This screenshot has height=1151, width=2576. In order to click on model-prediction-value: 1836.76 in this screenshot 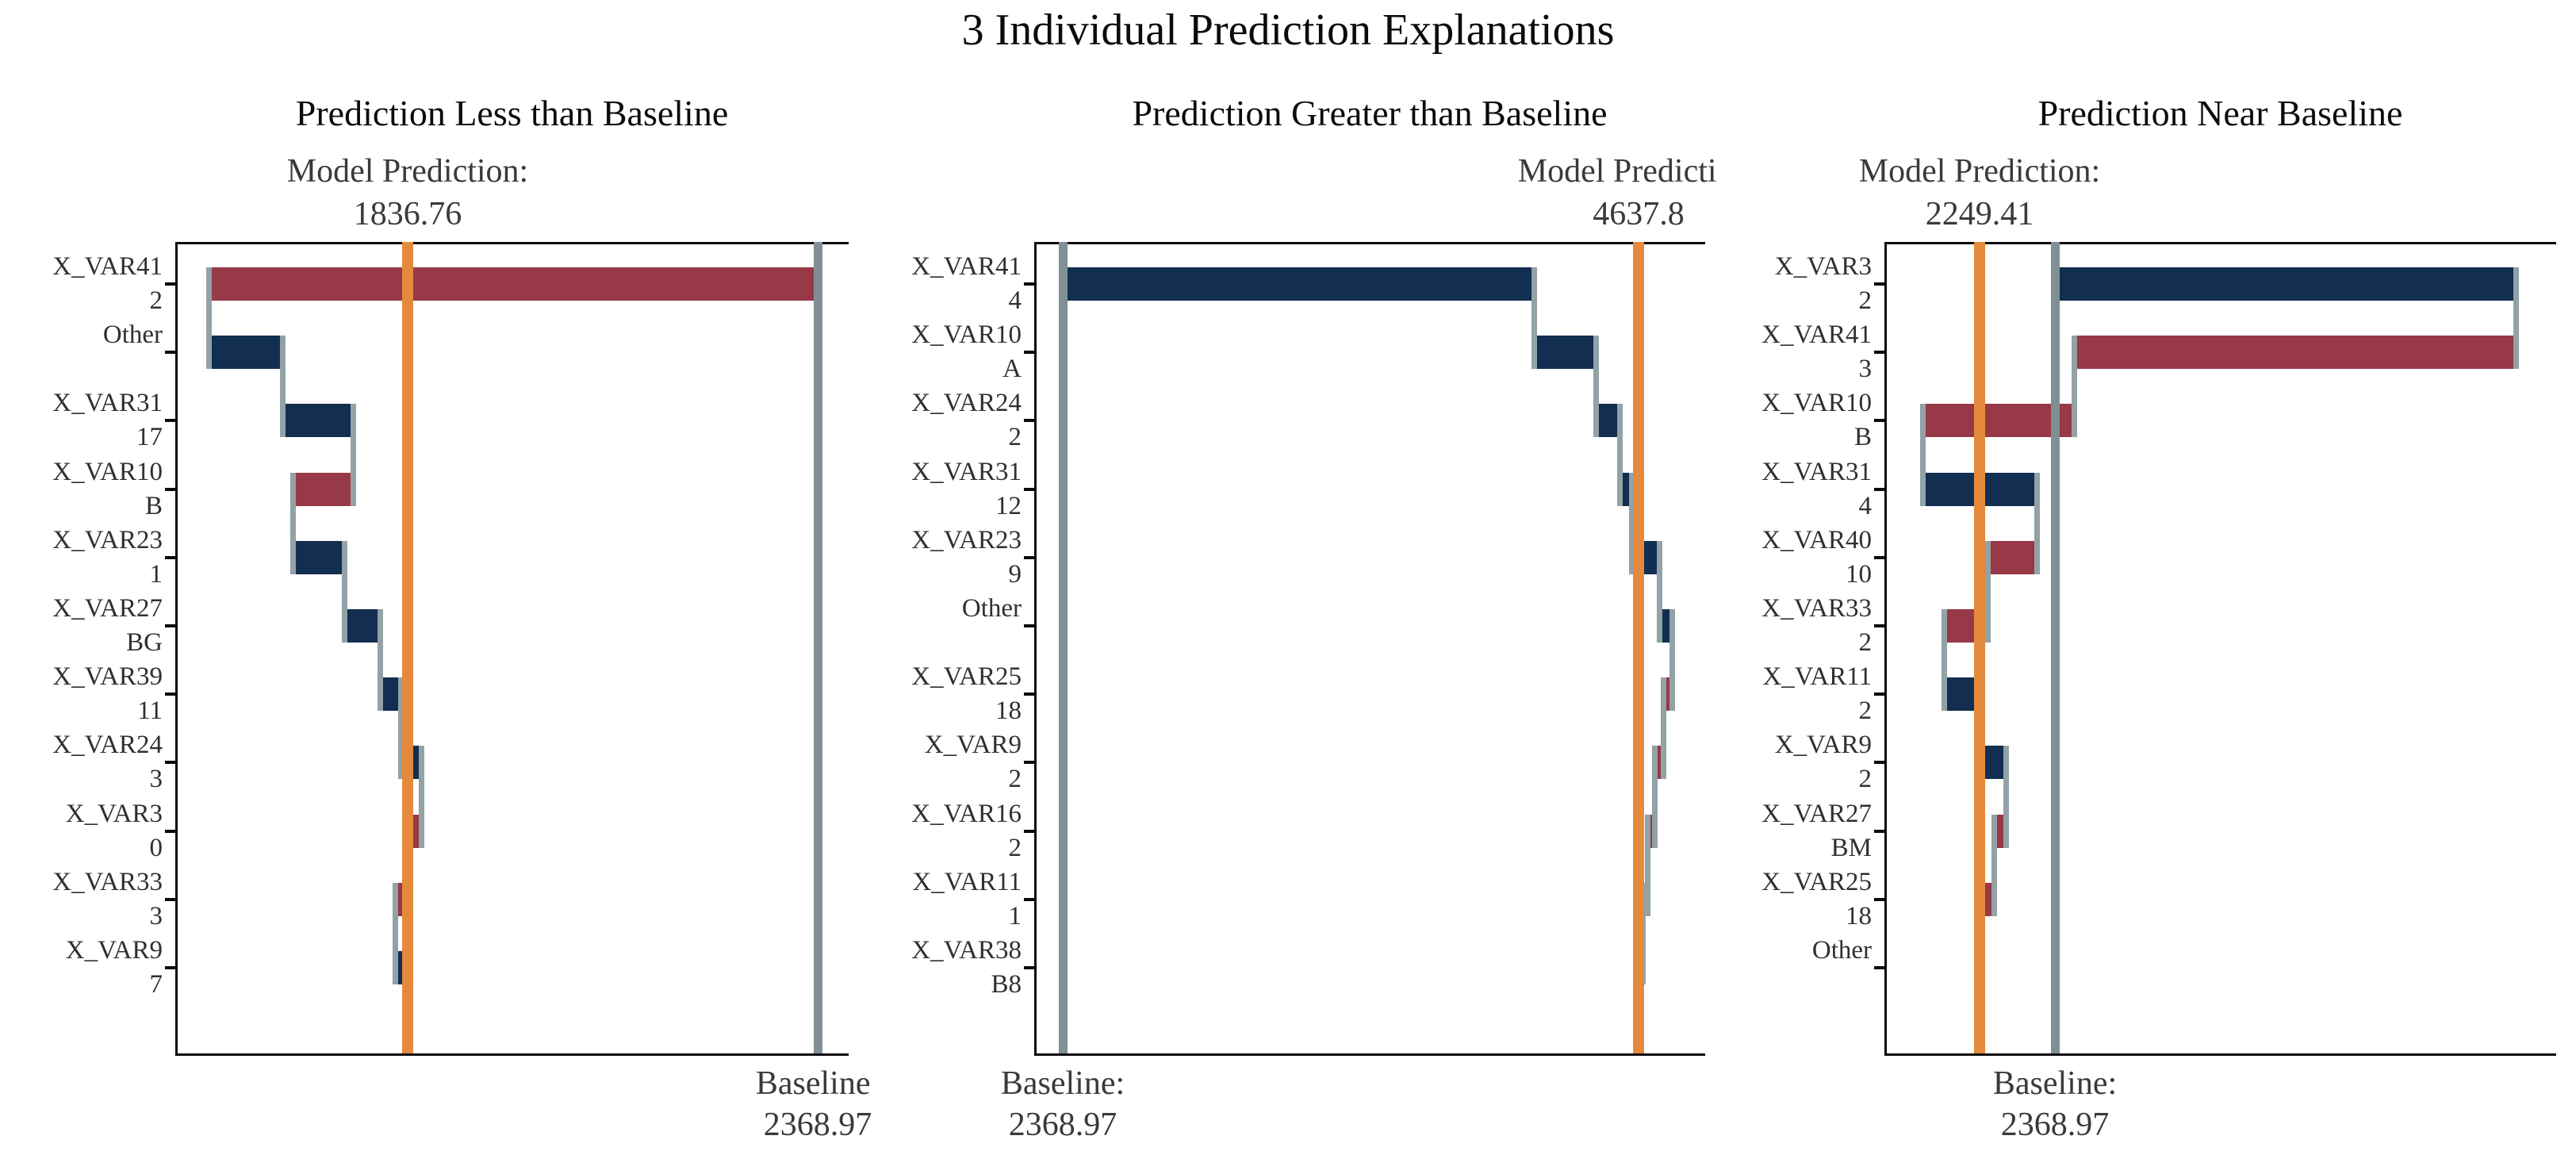, I will do `click(408, 214)`.